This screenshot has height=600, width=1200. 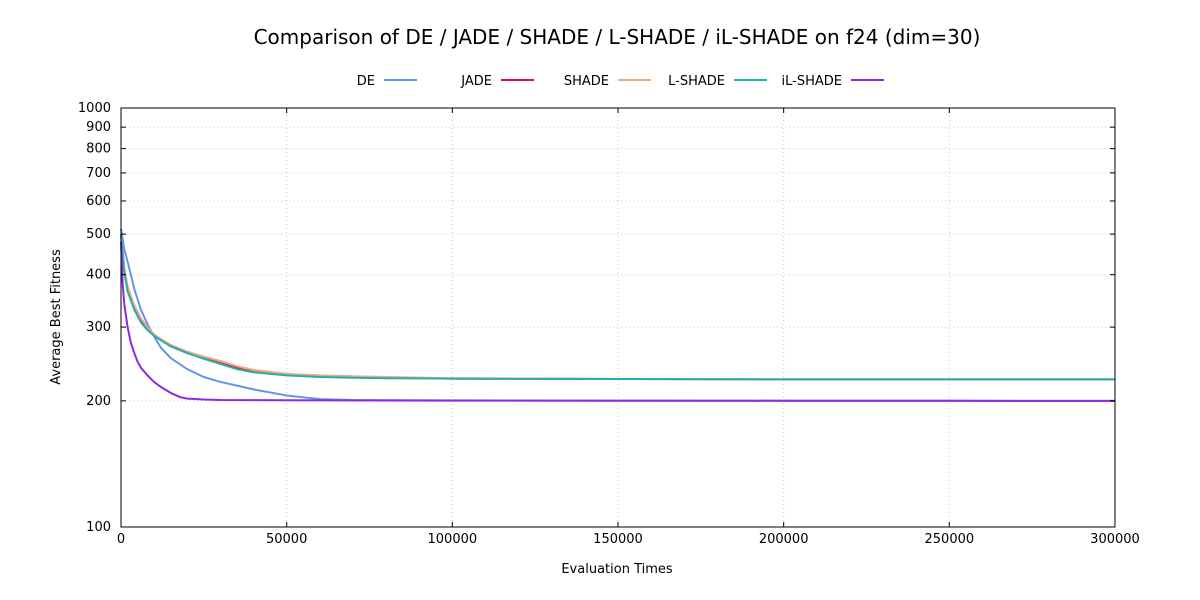 What do you see at coordinates (453, 539) in the screenshot?
I see `x-tick-label: 100000` at bounding box center [453, 539].